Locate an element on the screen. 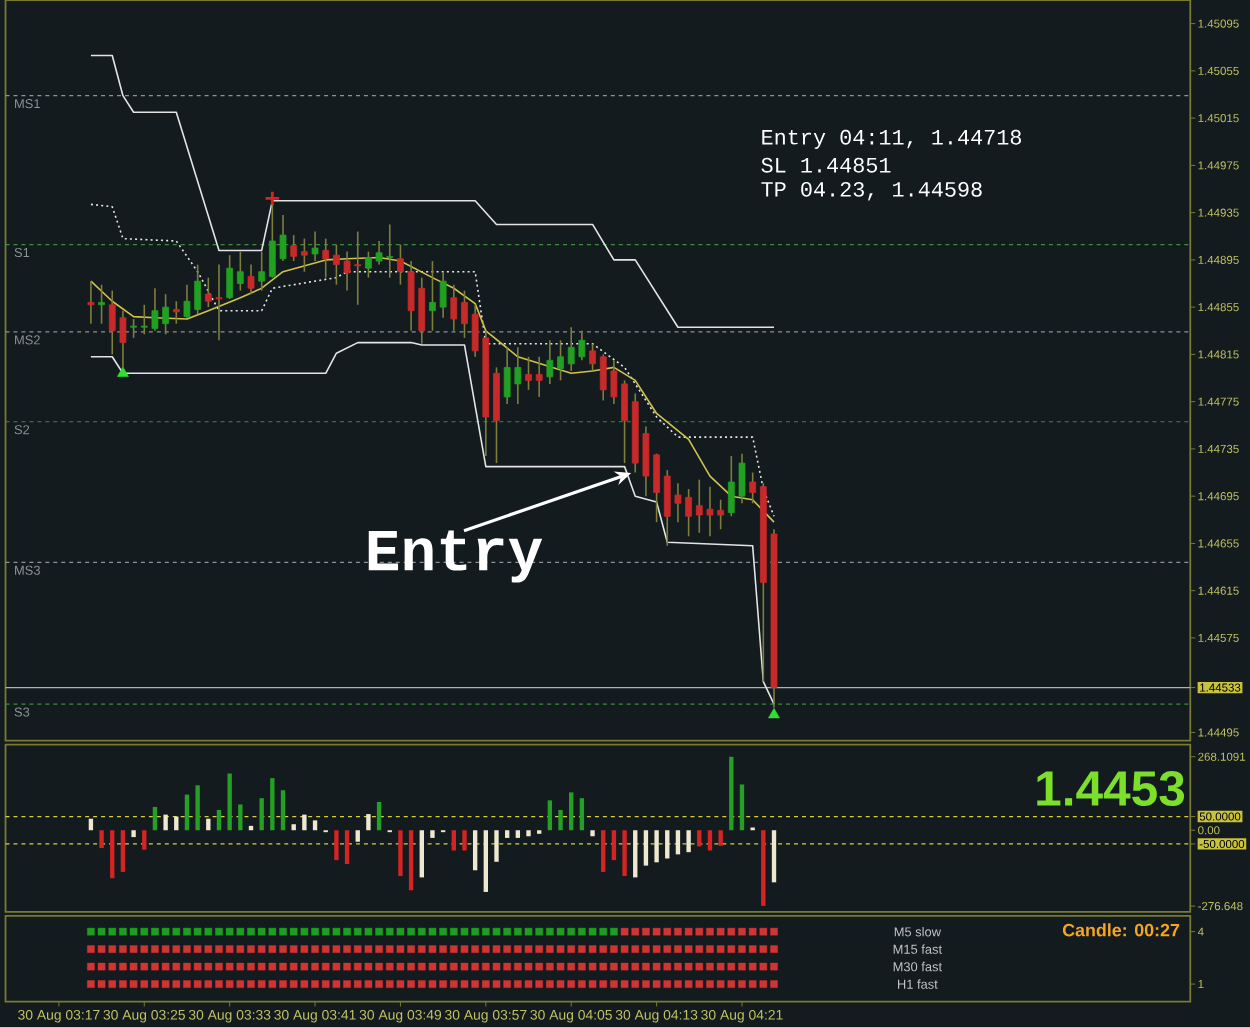  annotation: Entry 04:11, 1.44718 is located at coordinates (891, 140).